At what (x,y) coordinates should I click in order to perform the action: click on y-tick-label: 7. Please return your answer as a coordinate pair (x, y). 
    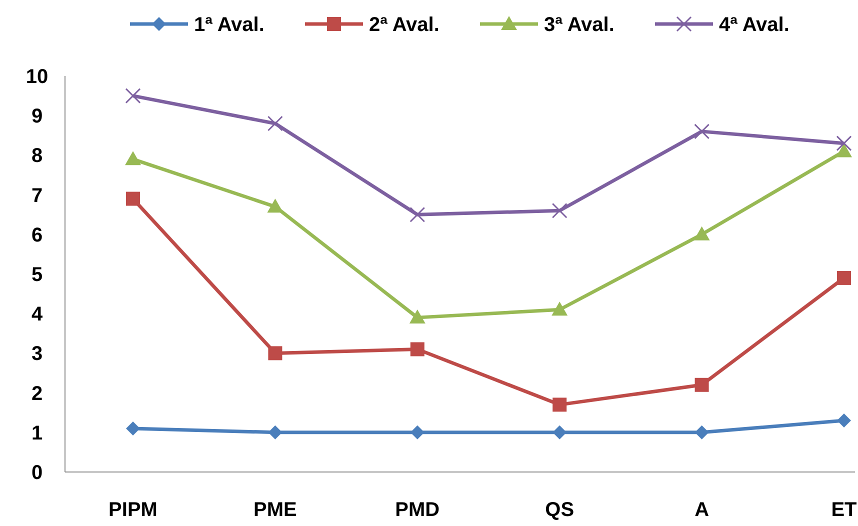
    Looking at the image, I should click on (37, 195).